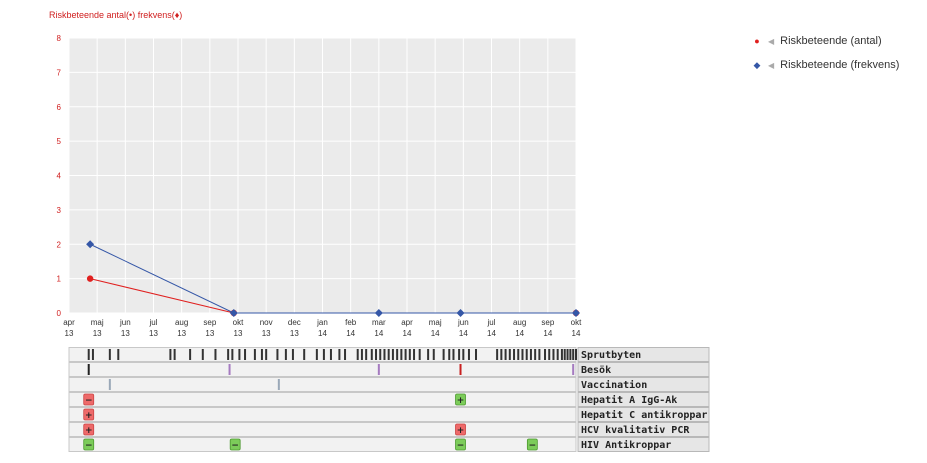 The height and width of the screenshot is (463, 927). Describe the element at coordinates (596, 370) in the screenshot. I see `timeline-row-label: Besök` at that location.